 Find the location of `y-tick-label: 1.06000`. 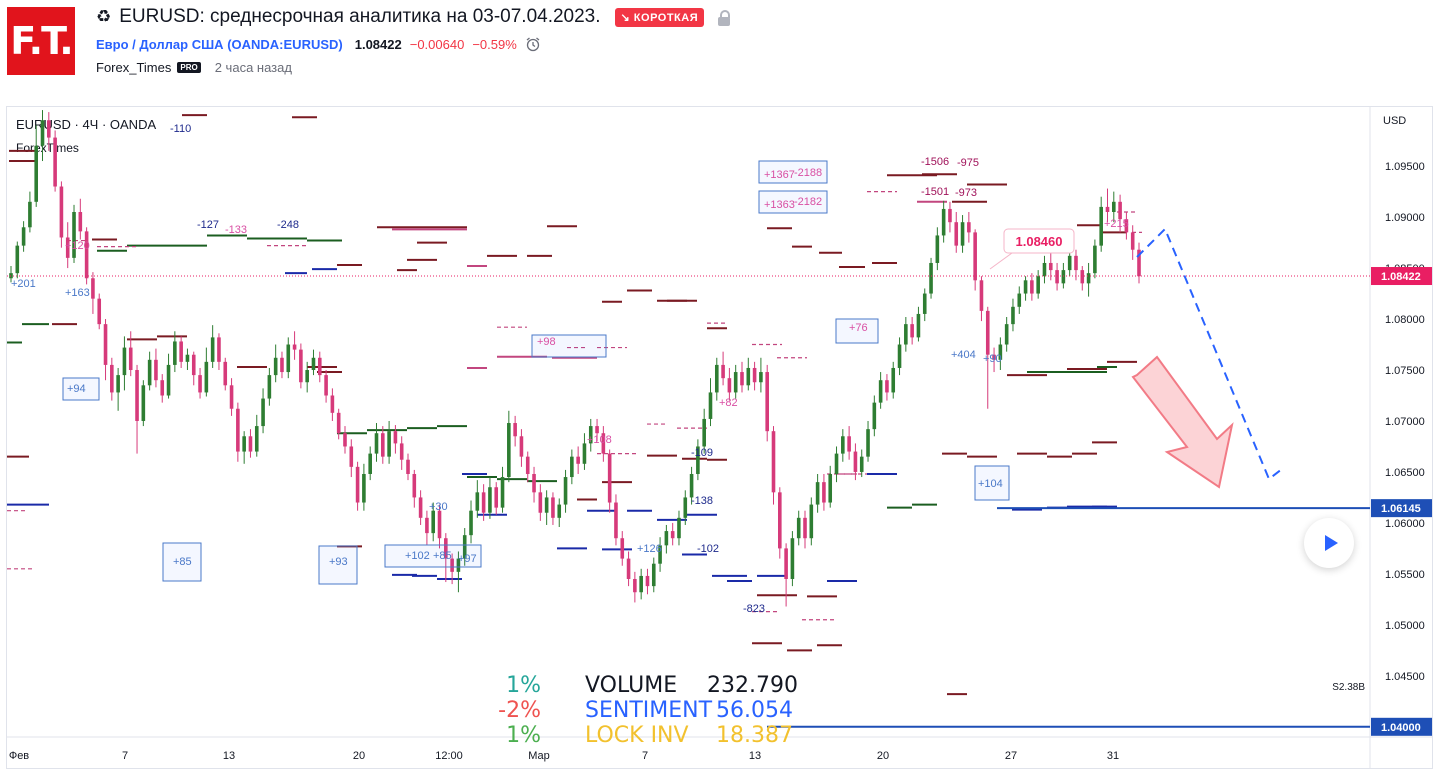

y-tick-label: 1.06000 is located at coordinates (1405, 524).